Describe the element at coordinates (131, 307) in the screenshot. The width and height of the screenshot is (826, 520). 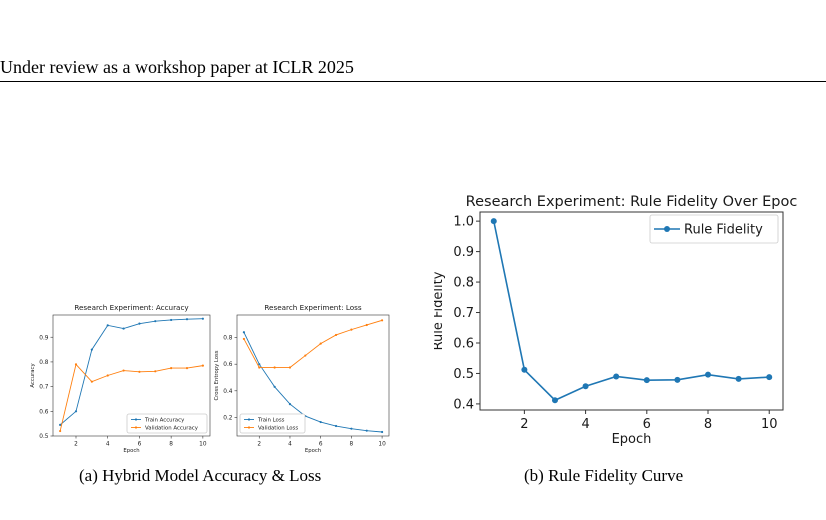
I see `chart-title: Research Experiment: Accuracy` at that location.